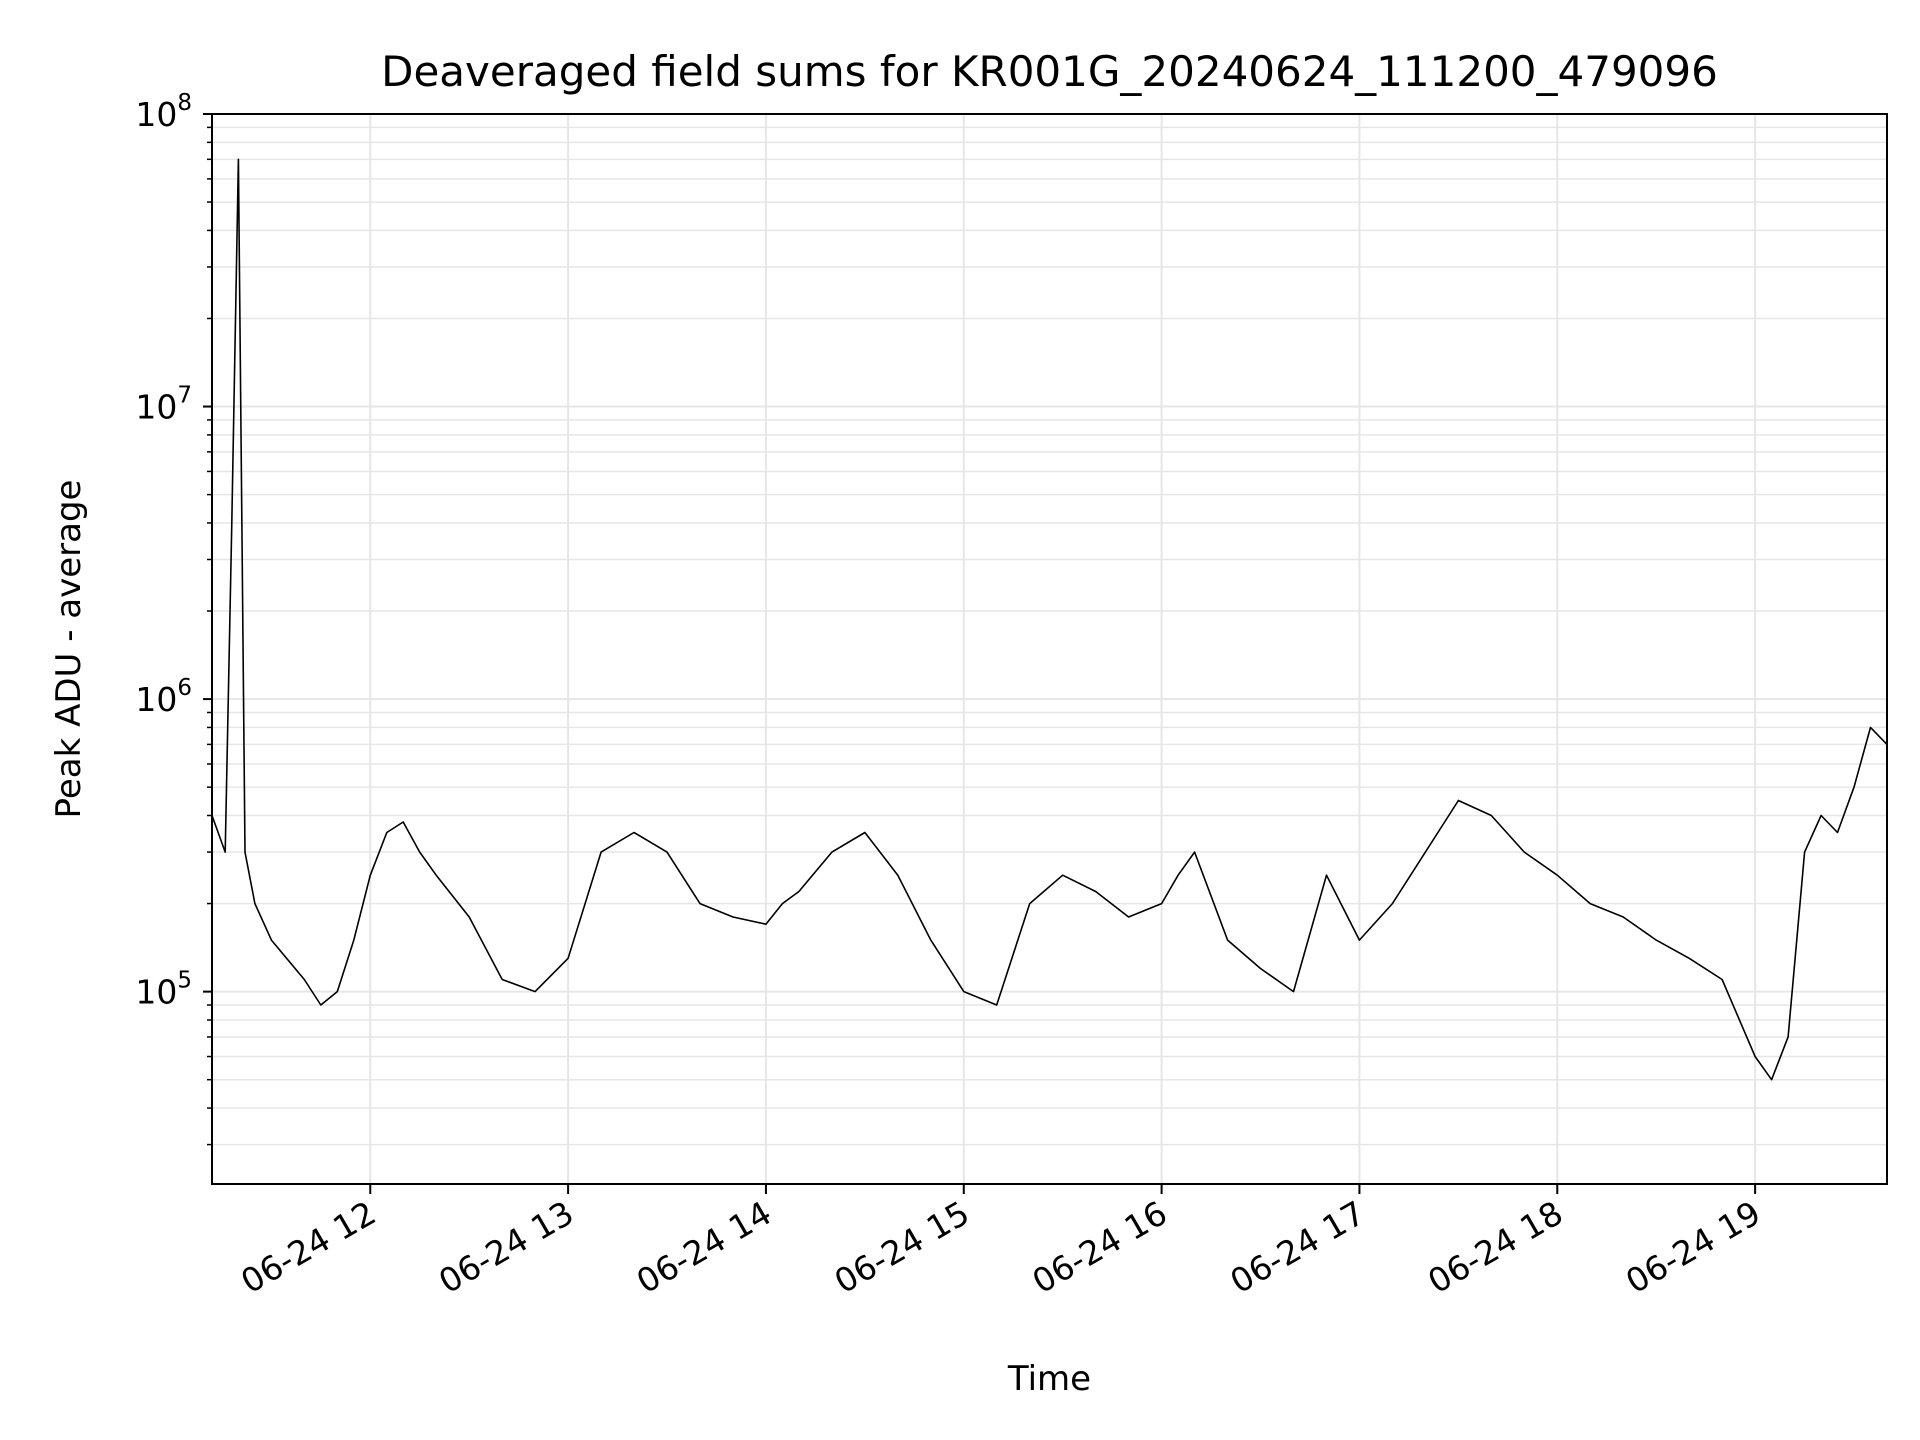 The height and width of the screenshot is (1440, 1920). Describe the element at coordinates (184, 981) in the screenshot. I see `y-tick-label-exponent: 5` at that location.